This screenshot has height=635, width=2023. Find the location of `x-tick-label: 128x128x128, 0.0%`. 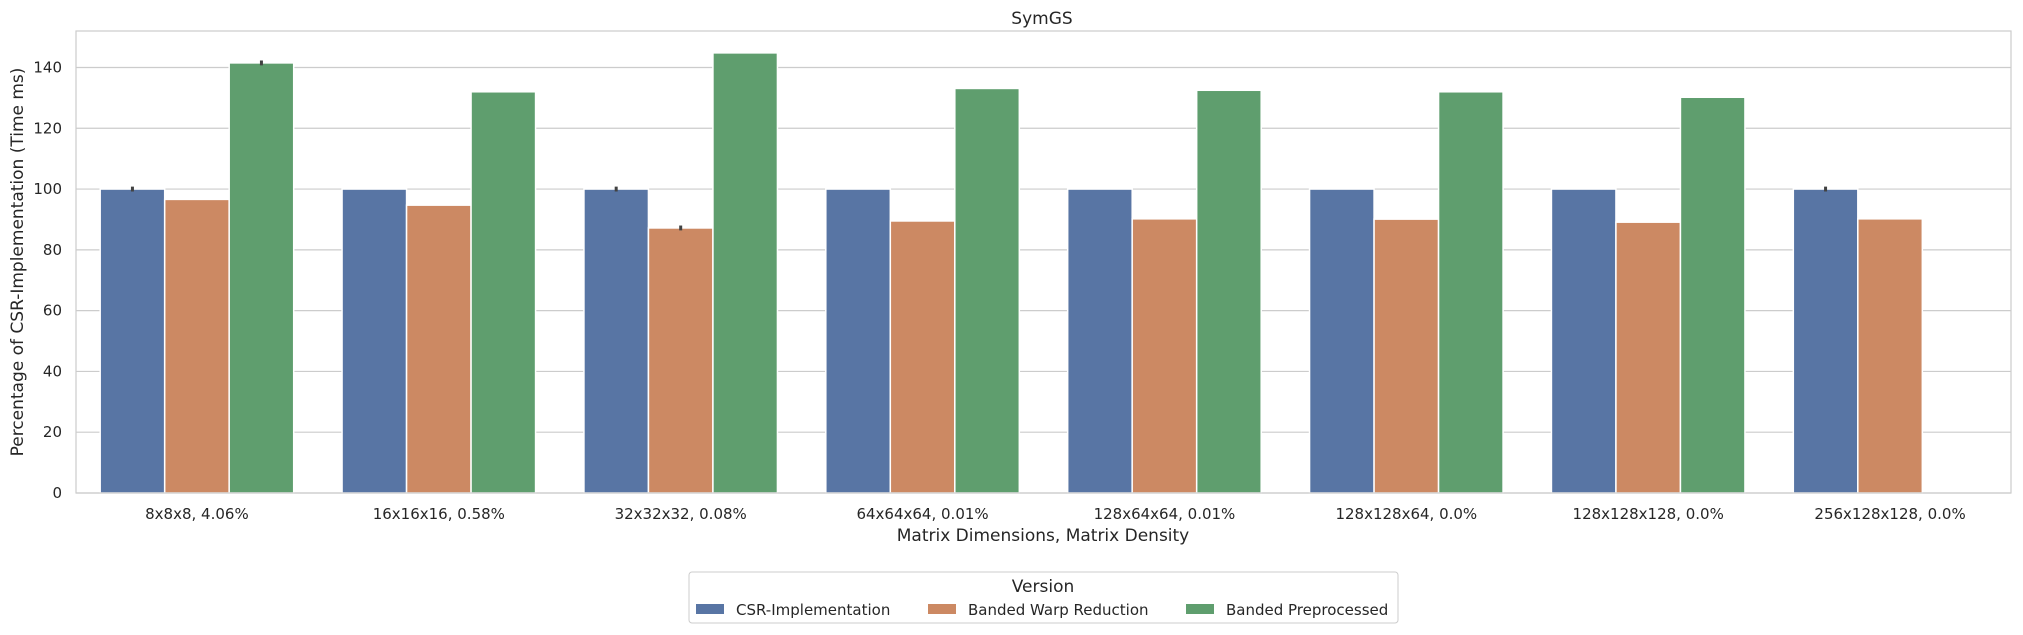

x-tick-label: 128x128x128, 0.0% is located at coordinates (1648, 514).